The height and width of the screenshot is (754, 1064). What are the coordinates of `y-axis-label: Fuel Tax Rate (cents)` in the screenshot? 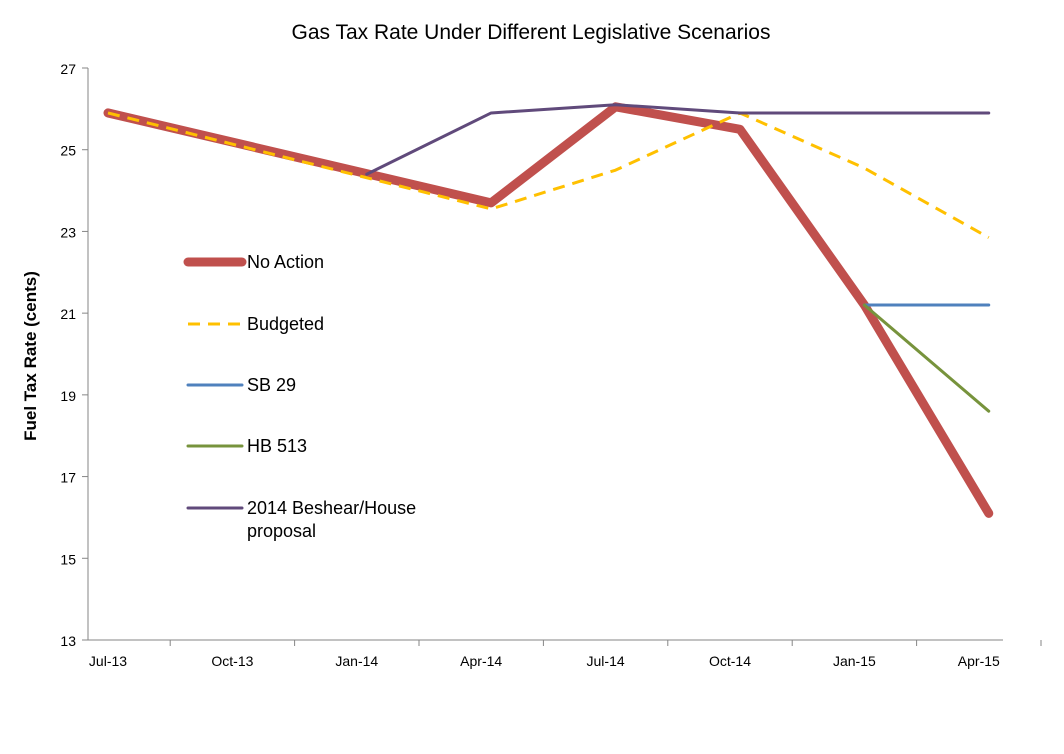 It's located at (30, 356).